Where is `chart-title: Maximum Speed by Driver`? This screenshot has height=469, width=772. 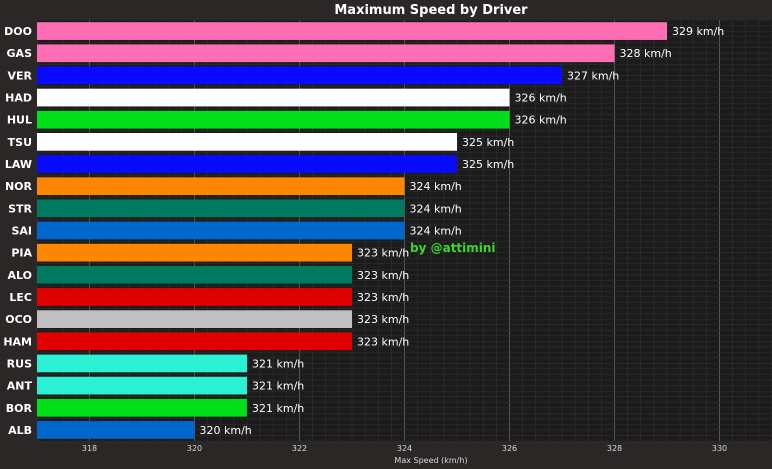 chart-title: Maximum Speed by Driver is located at coordinates (431, 10).